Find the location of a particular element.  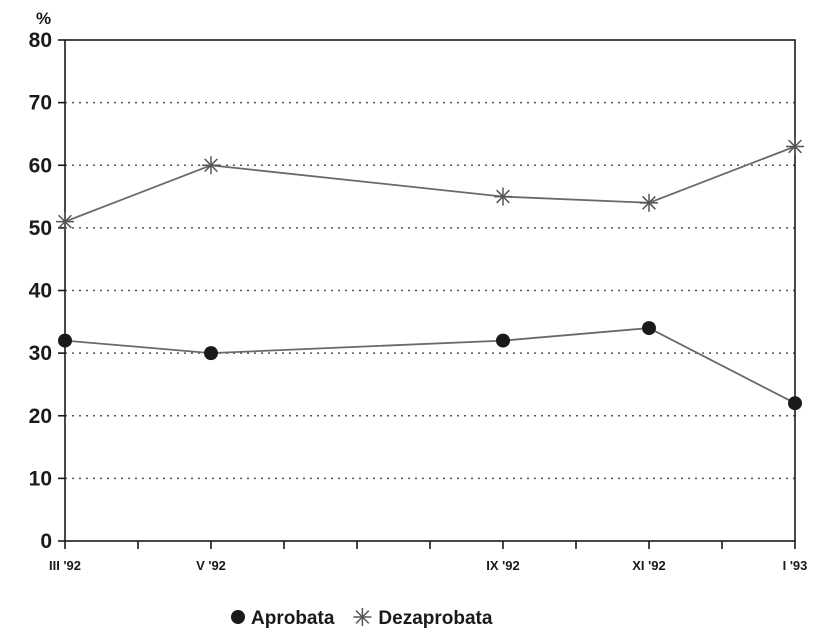

legend-circle-marker-icon is located at coordinates (238, 617).